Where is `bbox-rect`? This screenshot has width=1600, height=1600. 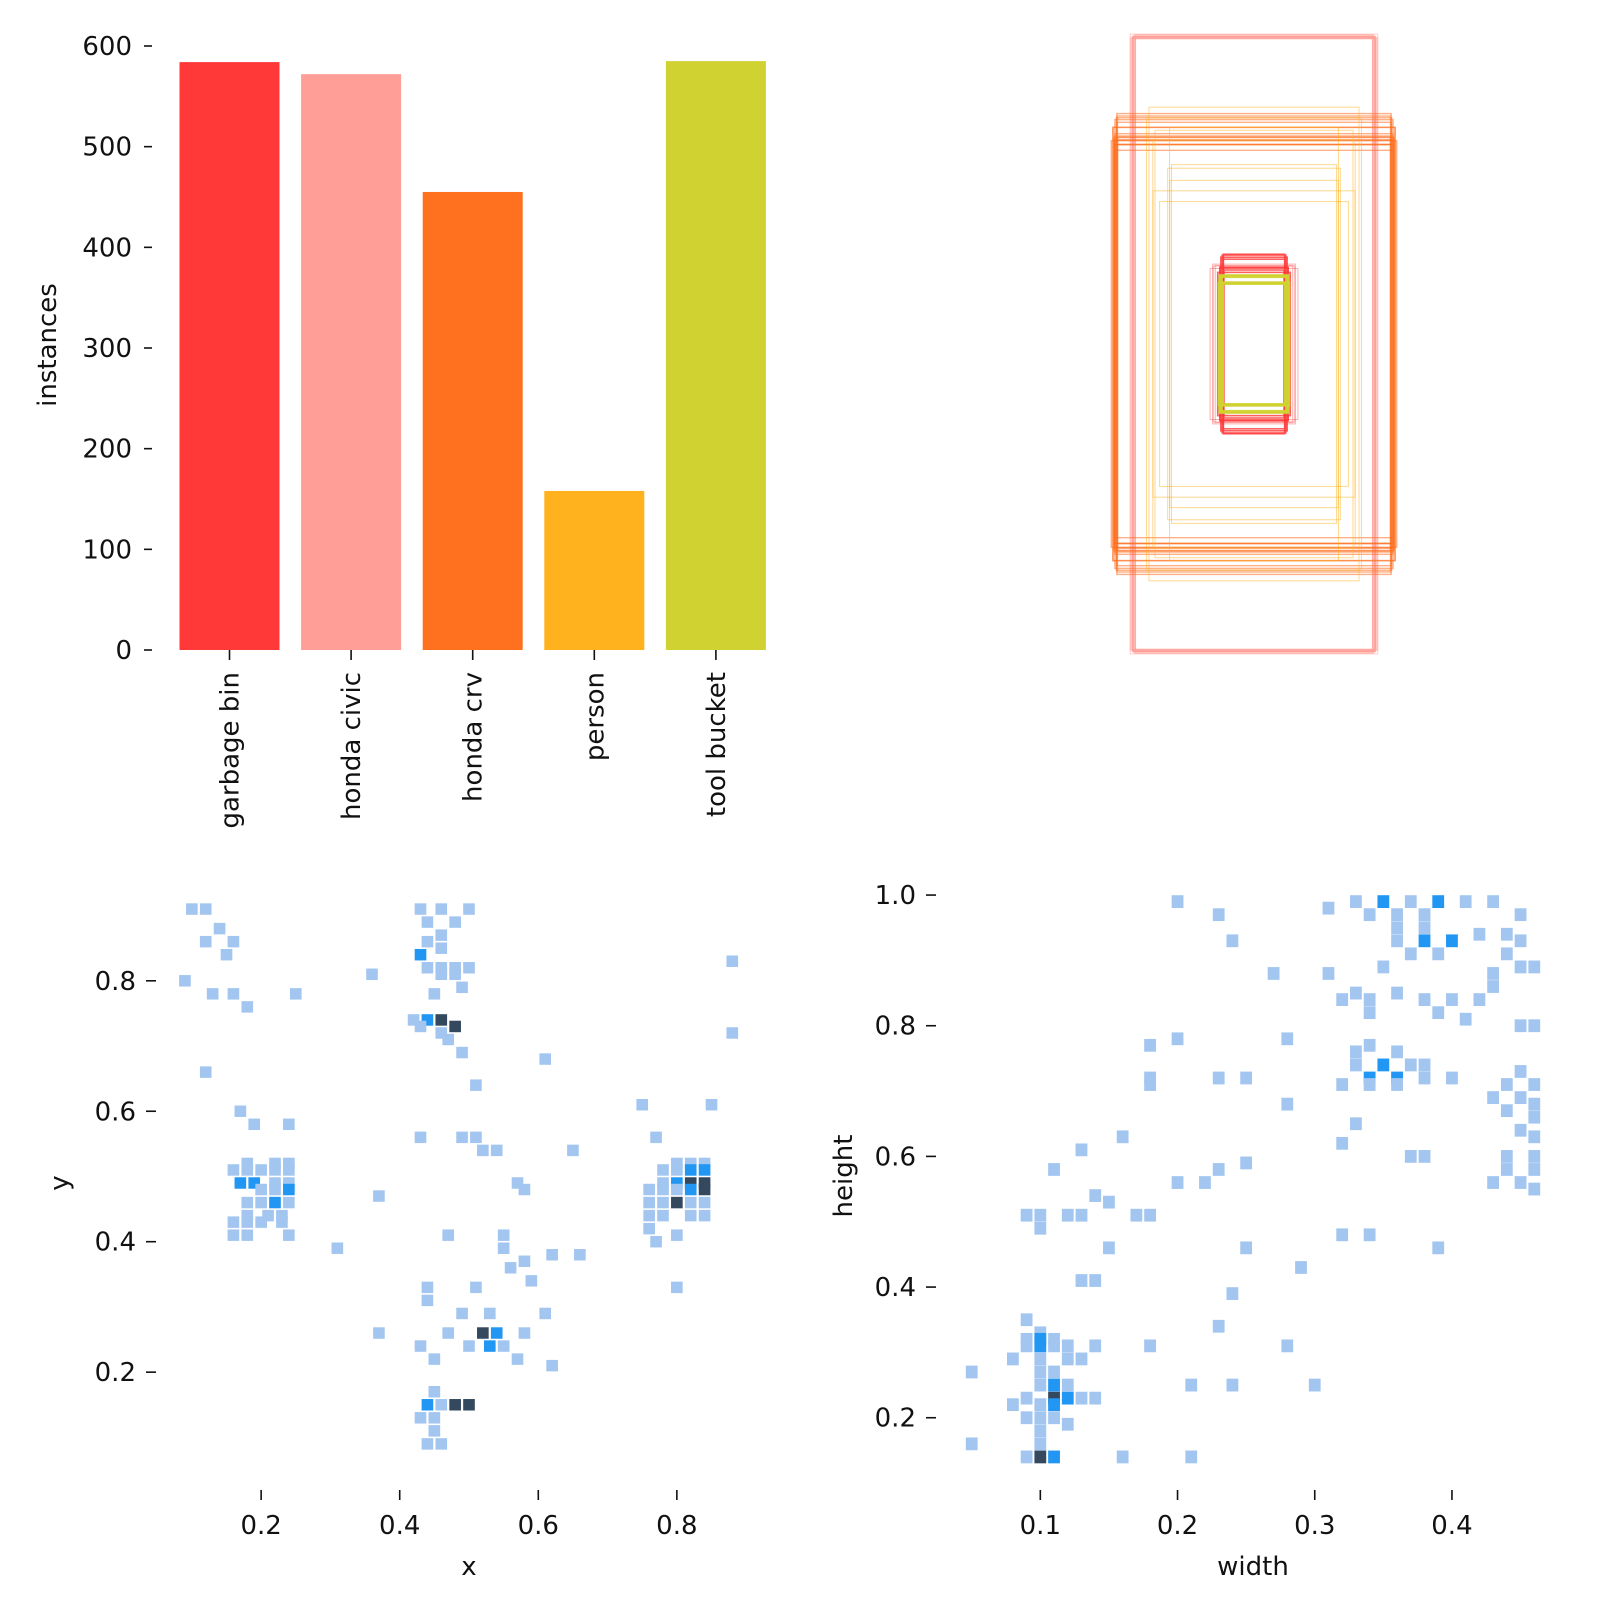 bbox-rect is located at coordinates (1254, 344).